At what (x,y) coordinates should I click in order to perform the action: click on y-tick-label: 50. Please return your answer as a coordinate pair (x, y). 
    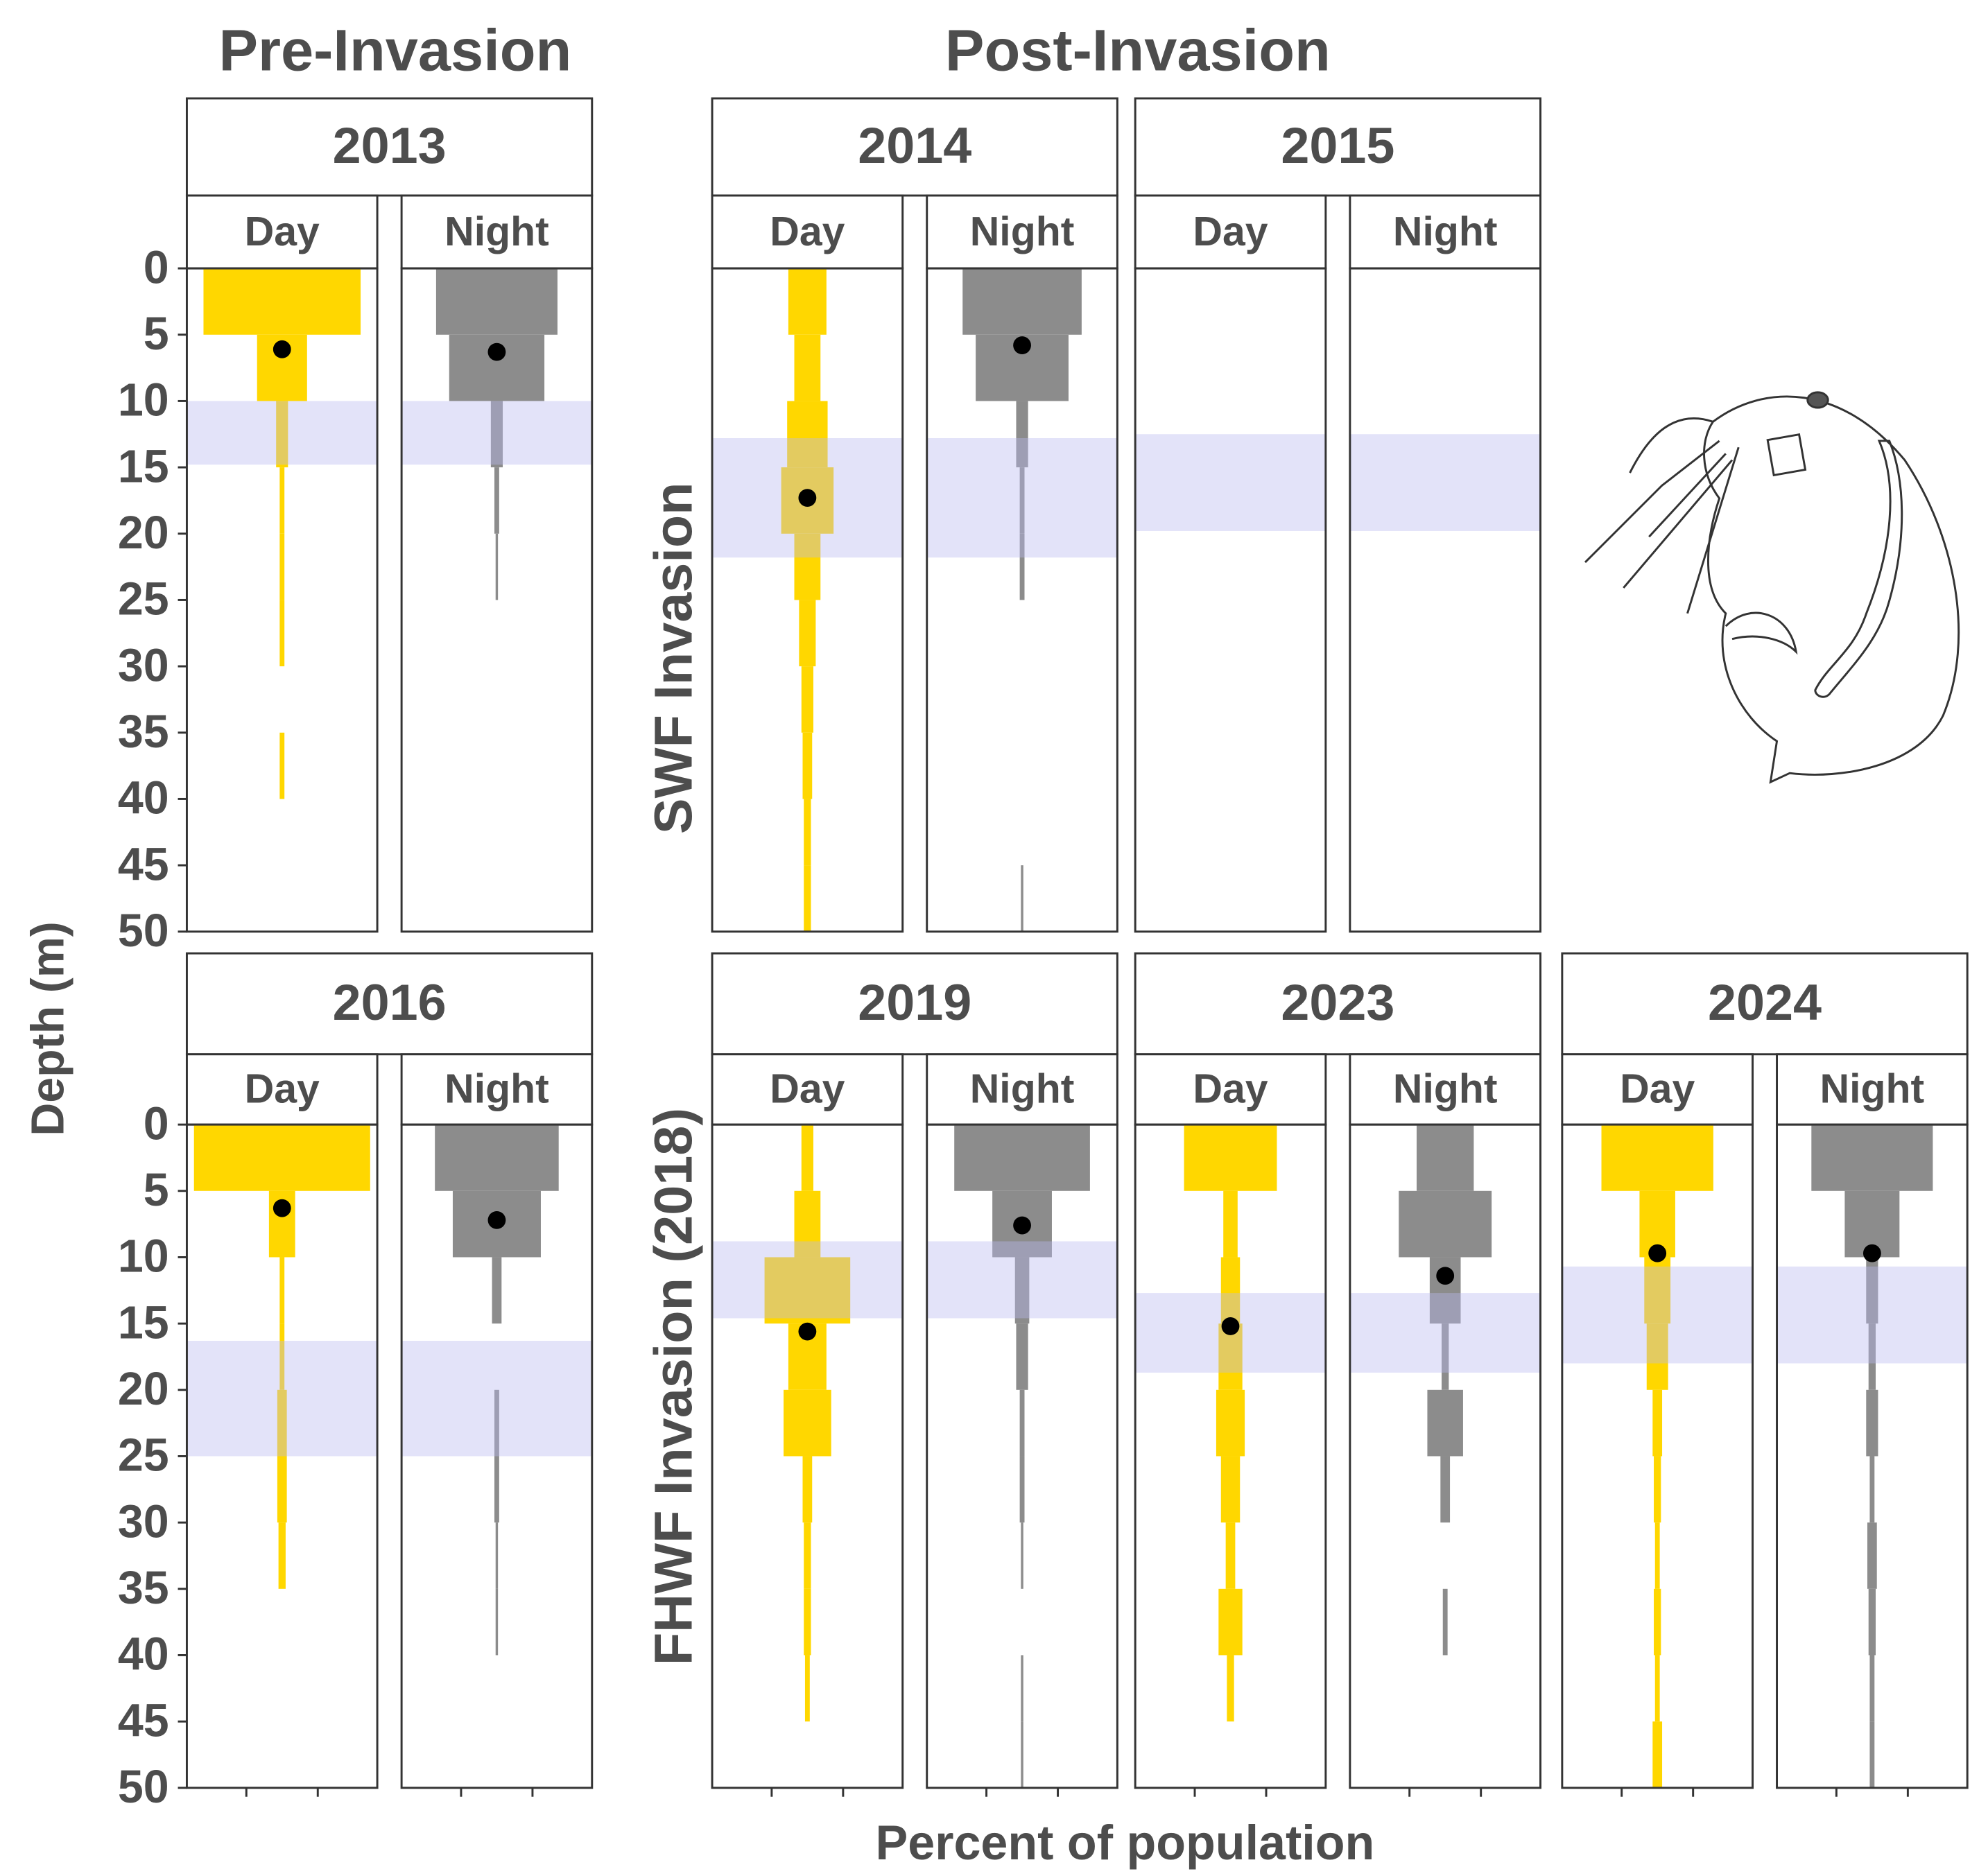
    Looking at the image, I should click on (143, 1787).